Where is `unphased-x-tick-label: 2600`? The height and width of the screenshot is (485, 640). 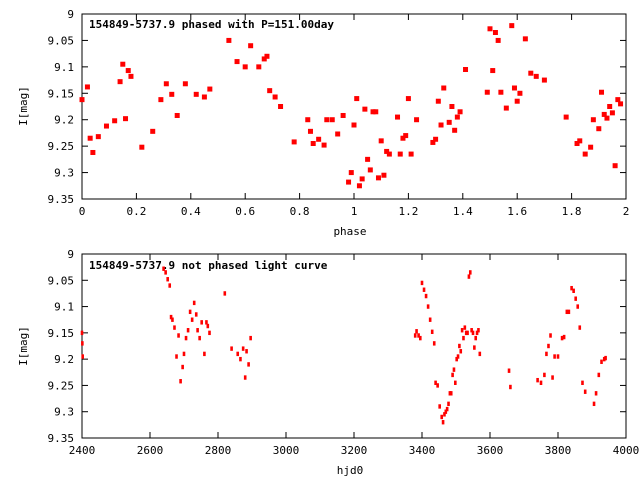 unphased-x-tick-label: 2600 is located at coordinates (150, 450).